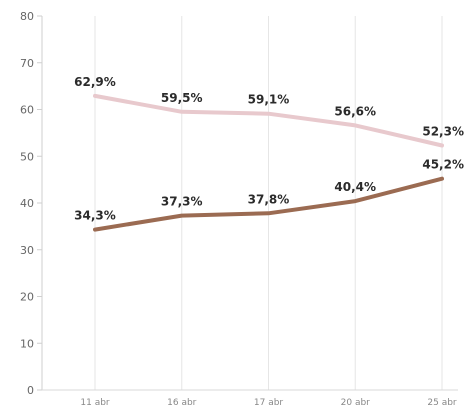  Describe the element at coordinates (355, 111) in the screenshot. I see `data-label: 56,6%` at that location.